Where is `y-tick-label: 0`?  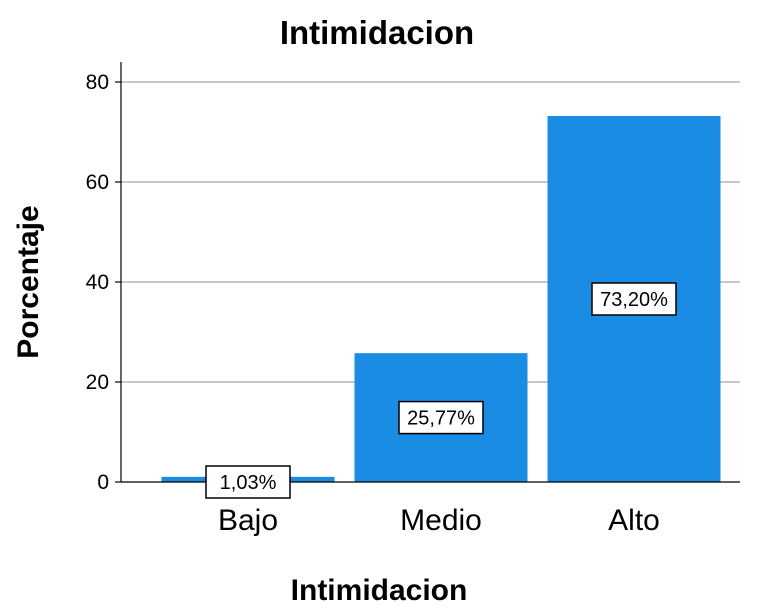
y-tick-label: 0 is located at coordinates (103, 482).